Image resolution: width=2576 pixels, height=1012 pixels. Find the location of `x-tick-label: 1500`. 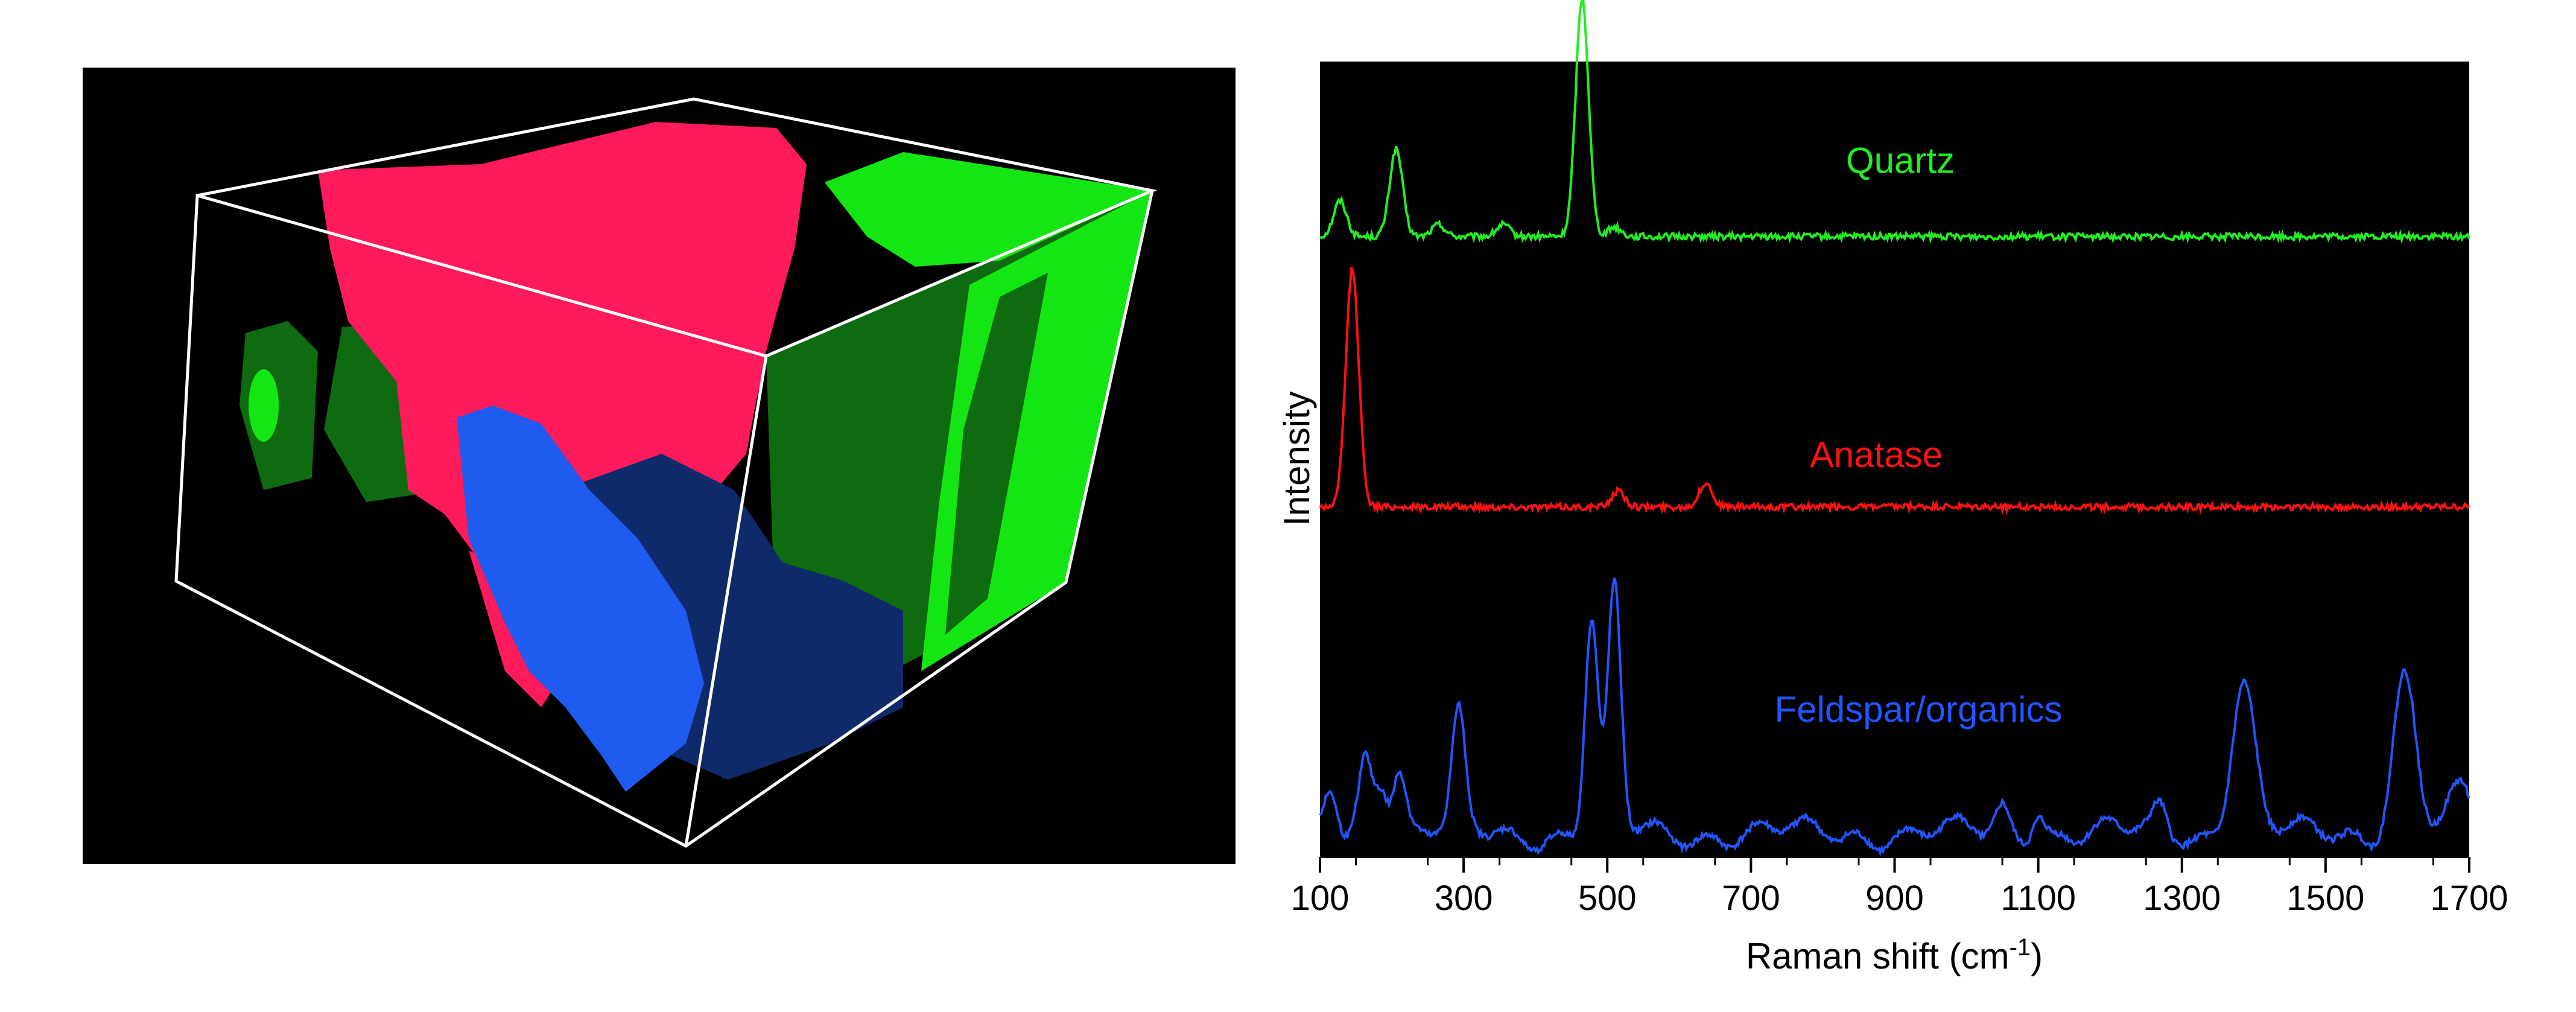

x-tick-label: 1500 is located at coordinates (2325, 899).